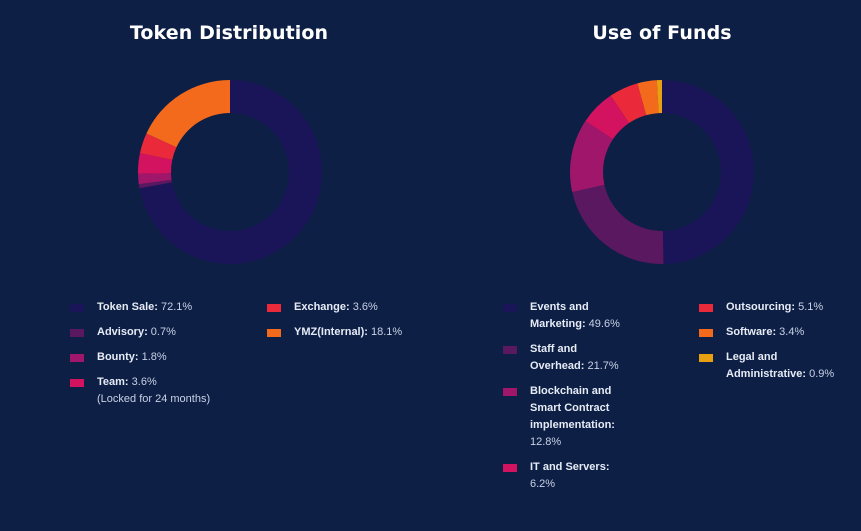 Image resolution: width=861 pixels, height=531 pixels. Describe the element at coordinates (820, 374) in the screenshot. I see `legend-value: 0.9%` at that location.